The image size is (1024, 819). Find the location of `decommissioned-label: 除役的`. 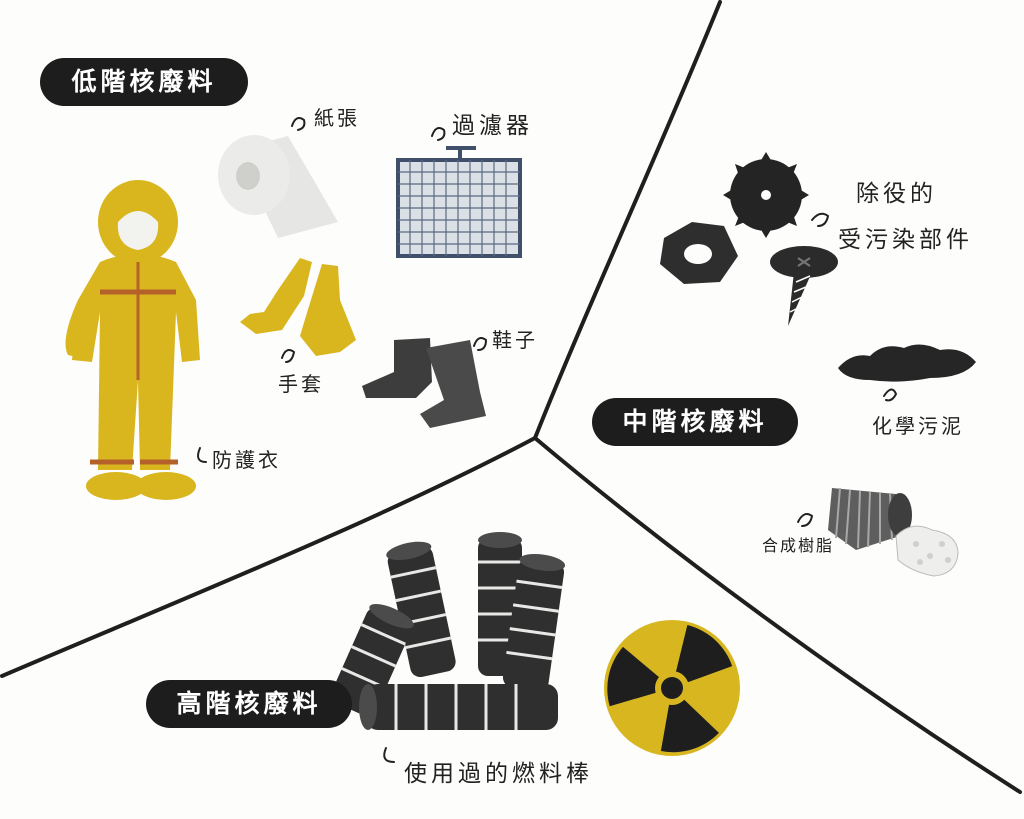

decommissioned-label: 除役的 is located at coordinates (896, 194).